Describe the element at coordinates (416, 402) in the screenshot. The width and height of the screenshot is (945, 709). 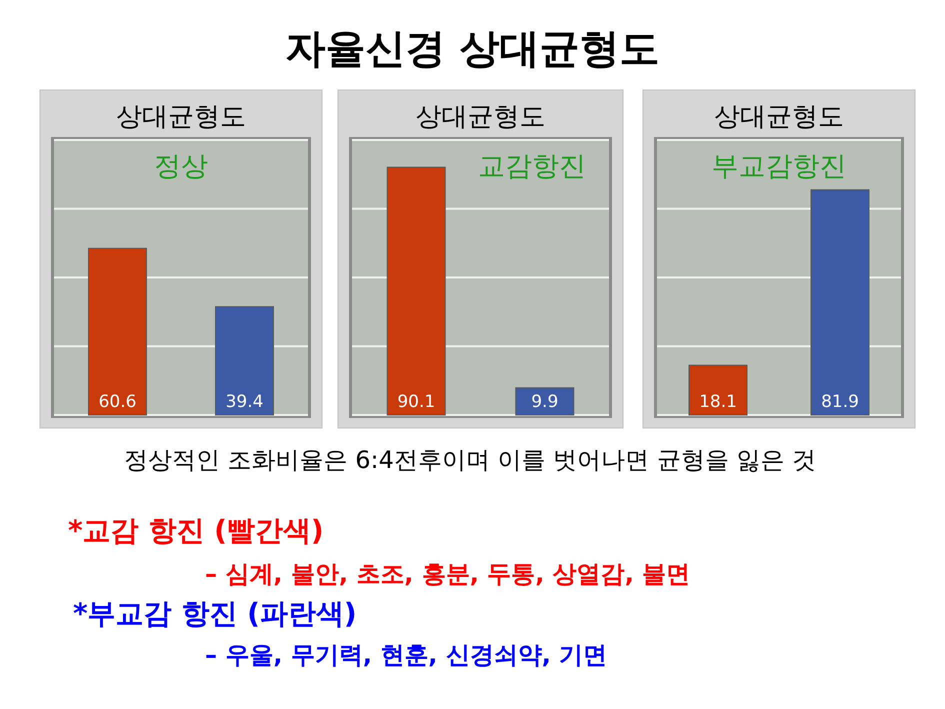
I see `data-label: 90.1` at that location.